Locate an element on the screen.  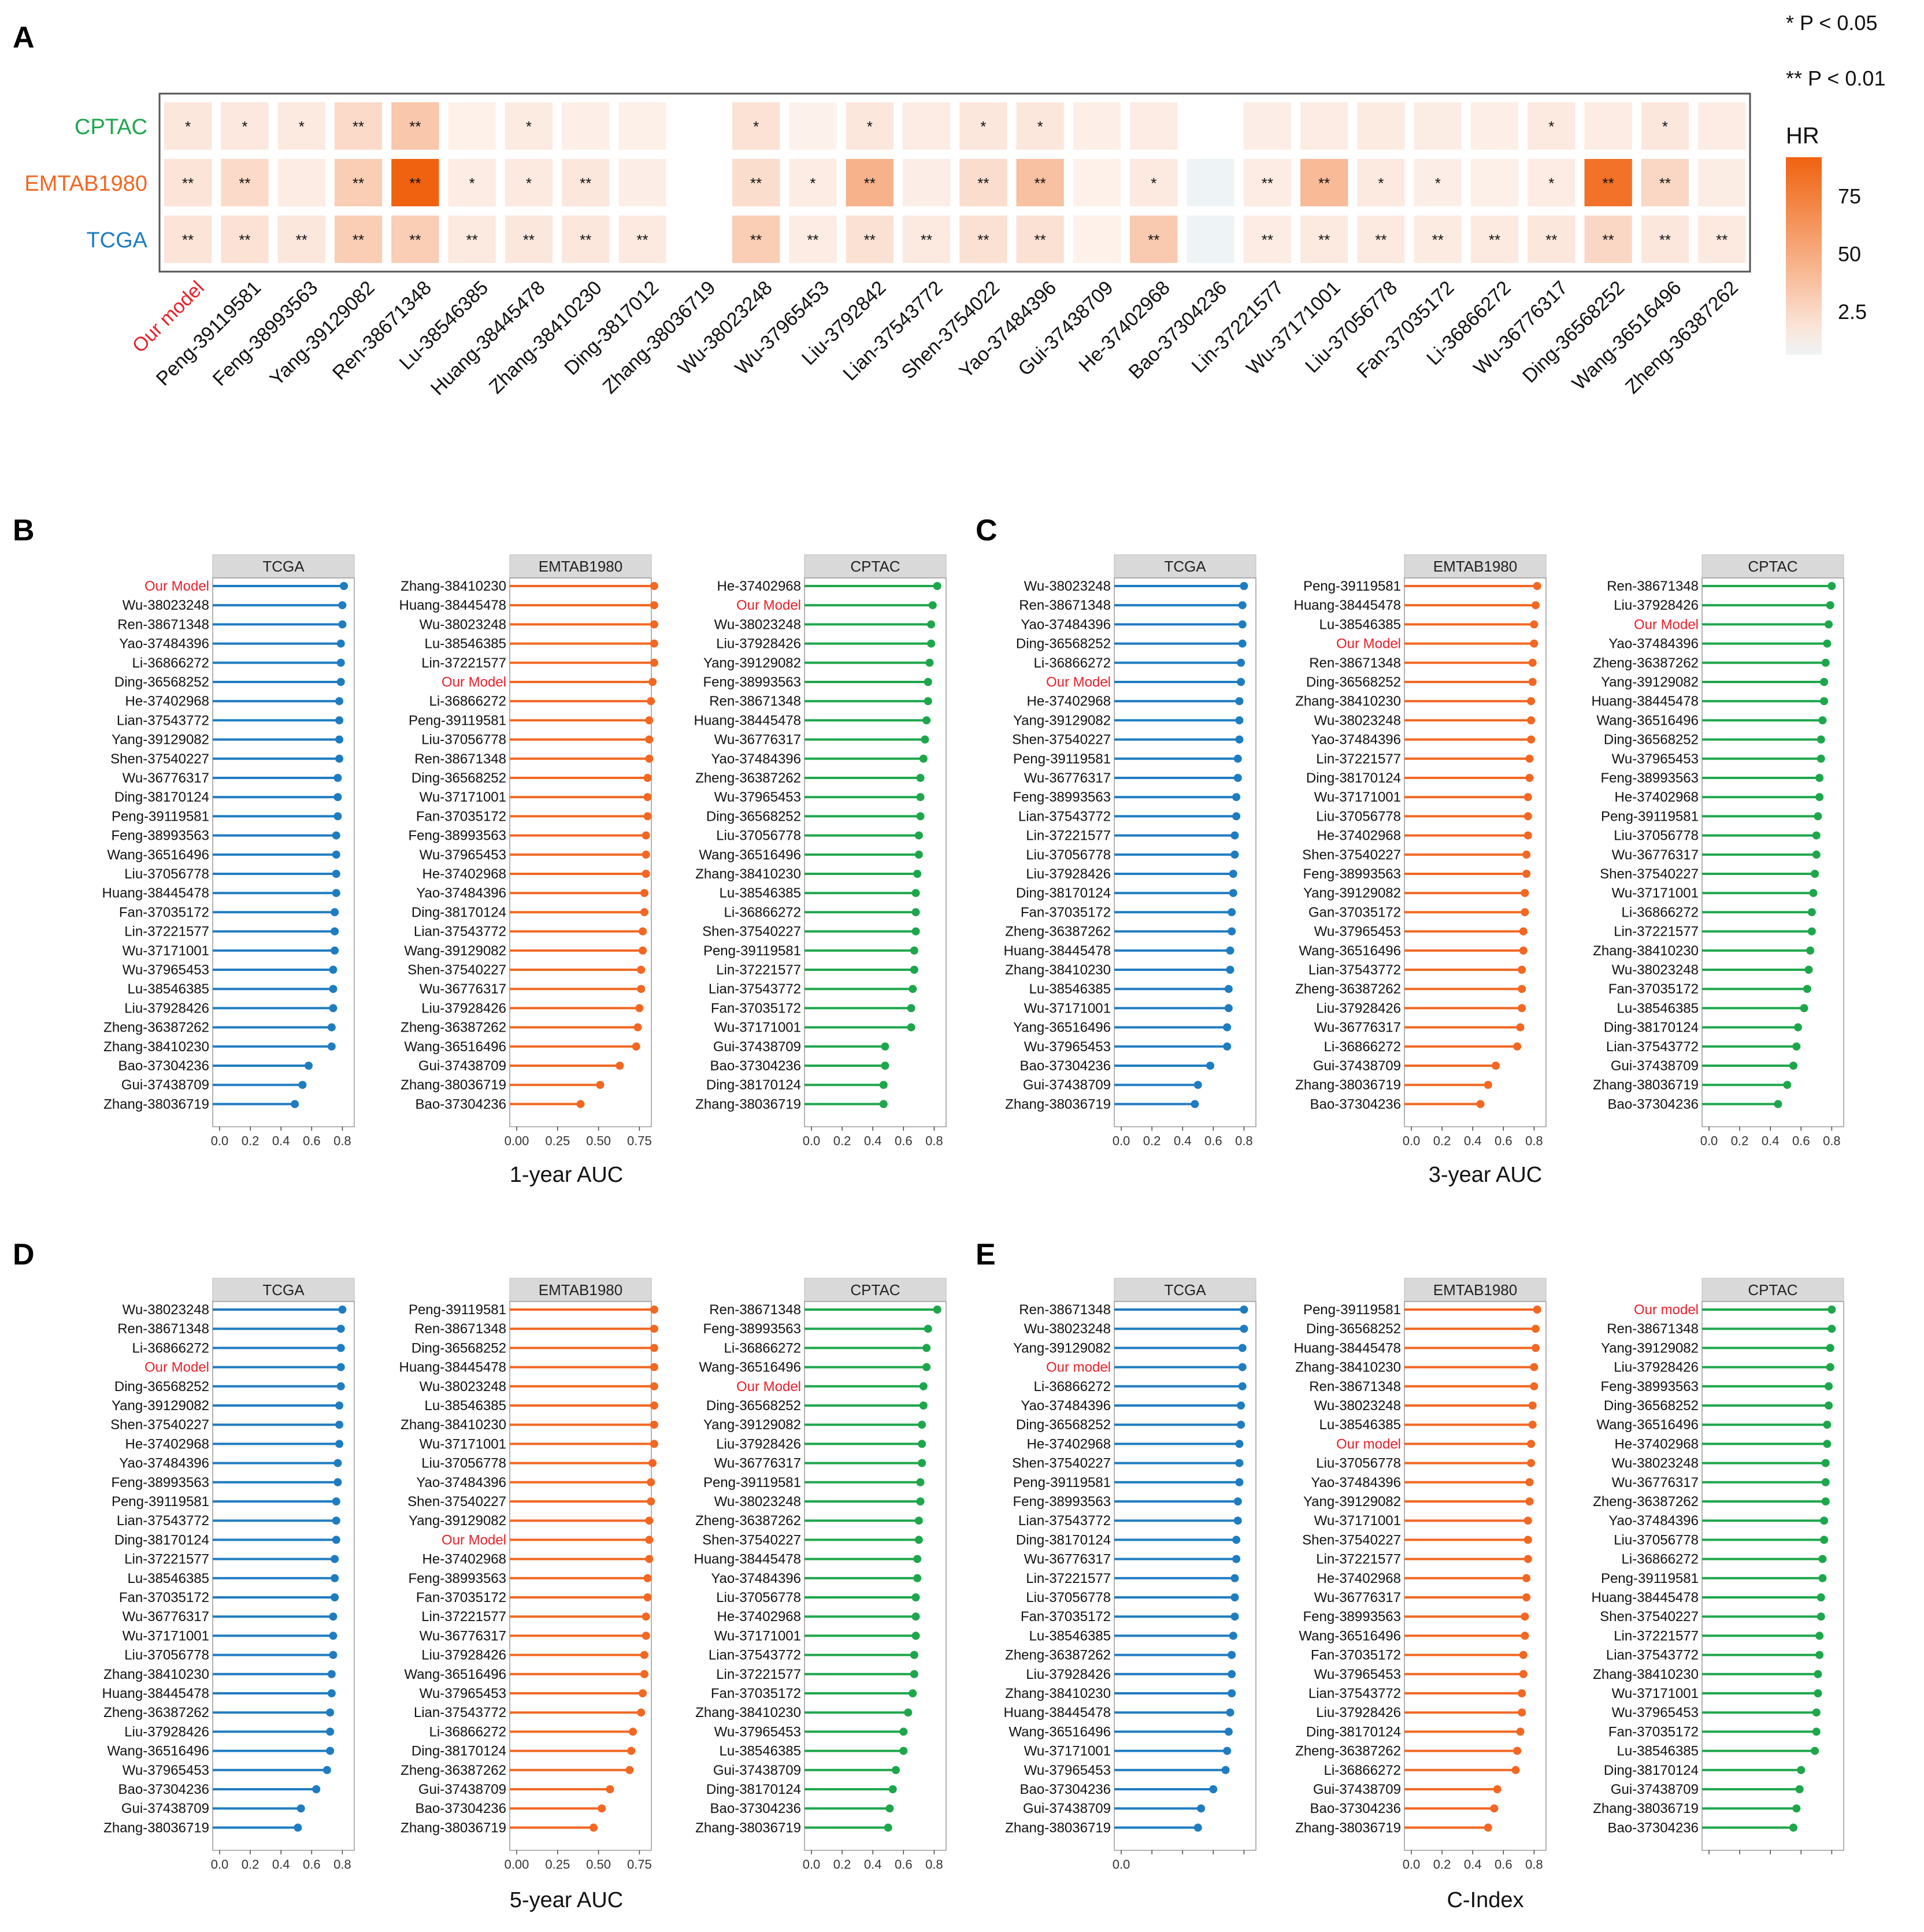
model-label: Our model is located at coordinates (1078, 1367).